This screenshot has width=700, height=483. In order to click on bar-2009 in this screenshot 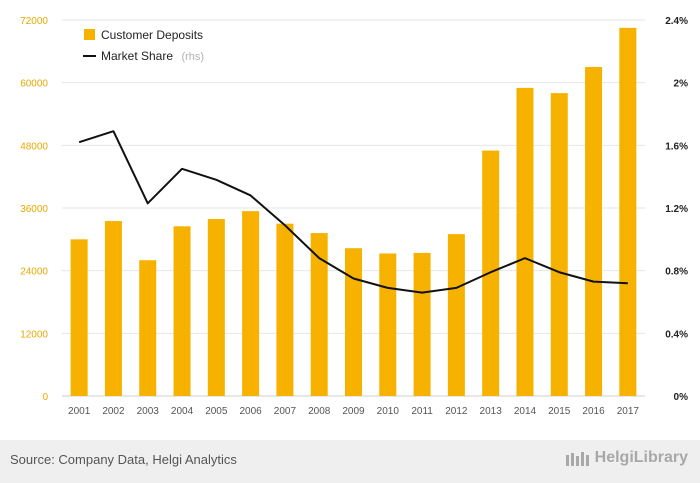, I will do `click(353, 322)`.